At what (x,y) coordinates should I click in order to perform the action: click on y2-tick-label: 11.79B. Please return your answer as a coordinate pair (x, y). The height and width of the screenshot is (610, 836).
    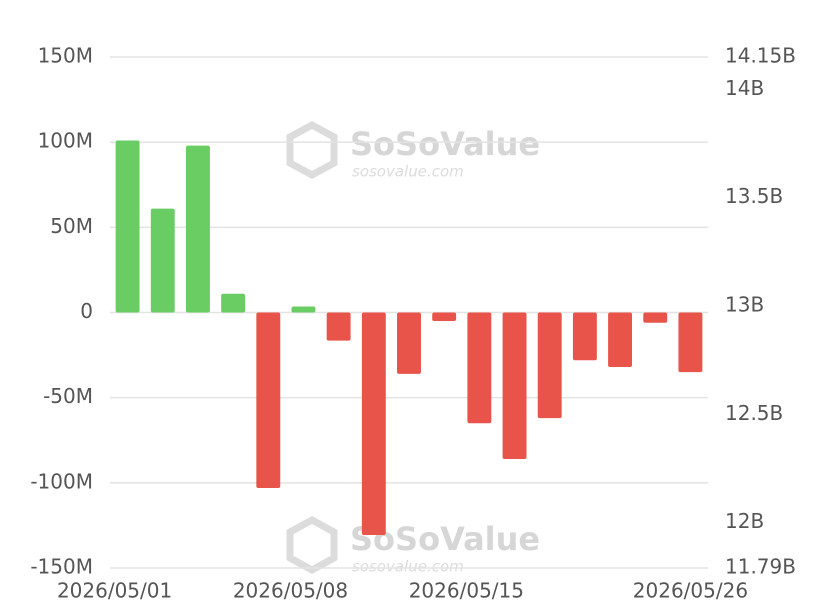
    Looking at the image, I should click on (760, 567).